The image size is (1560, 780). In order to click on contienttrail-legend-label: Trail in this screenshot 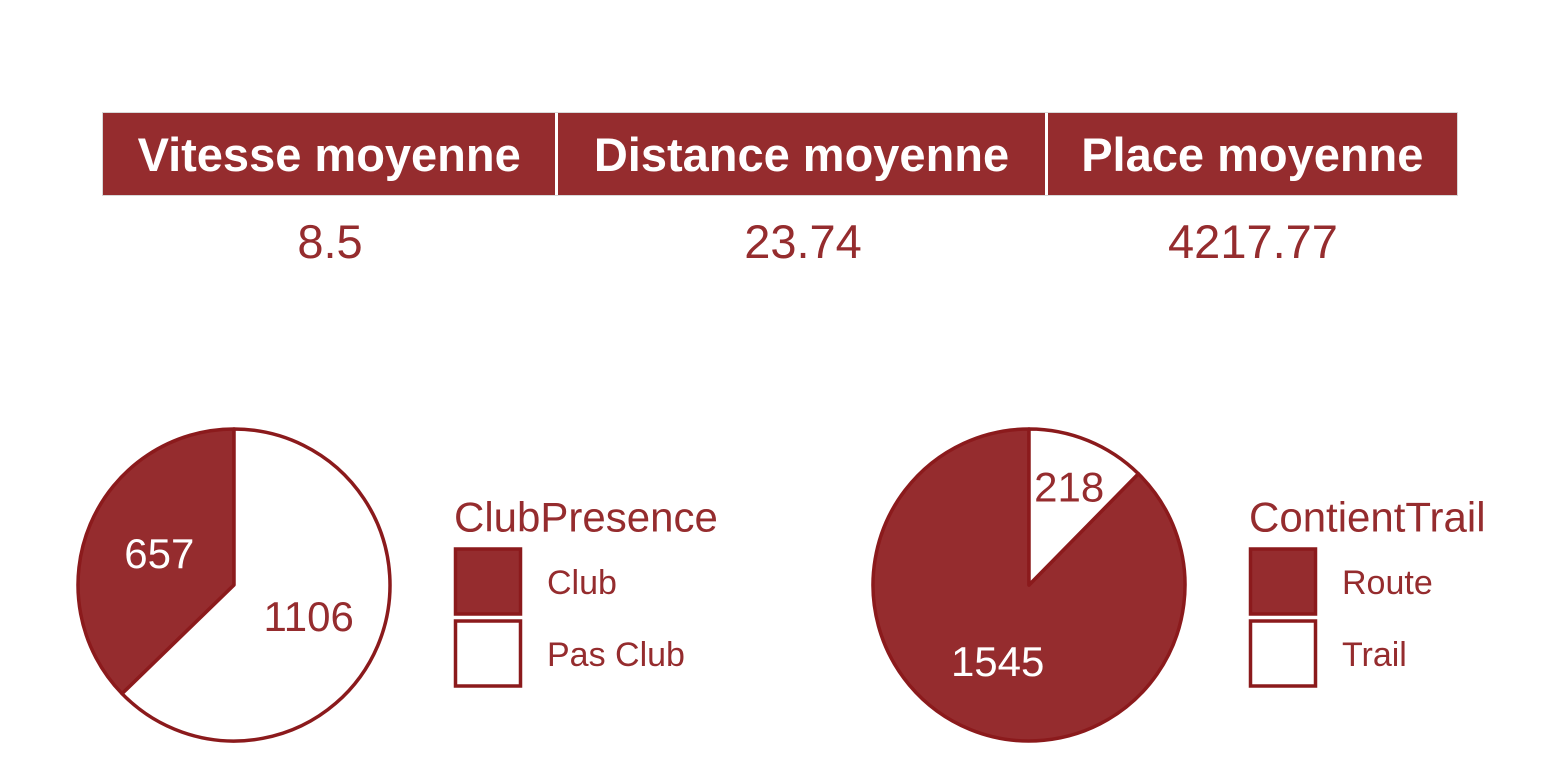, I will do `click(1374, 655)`.